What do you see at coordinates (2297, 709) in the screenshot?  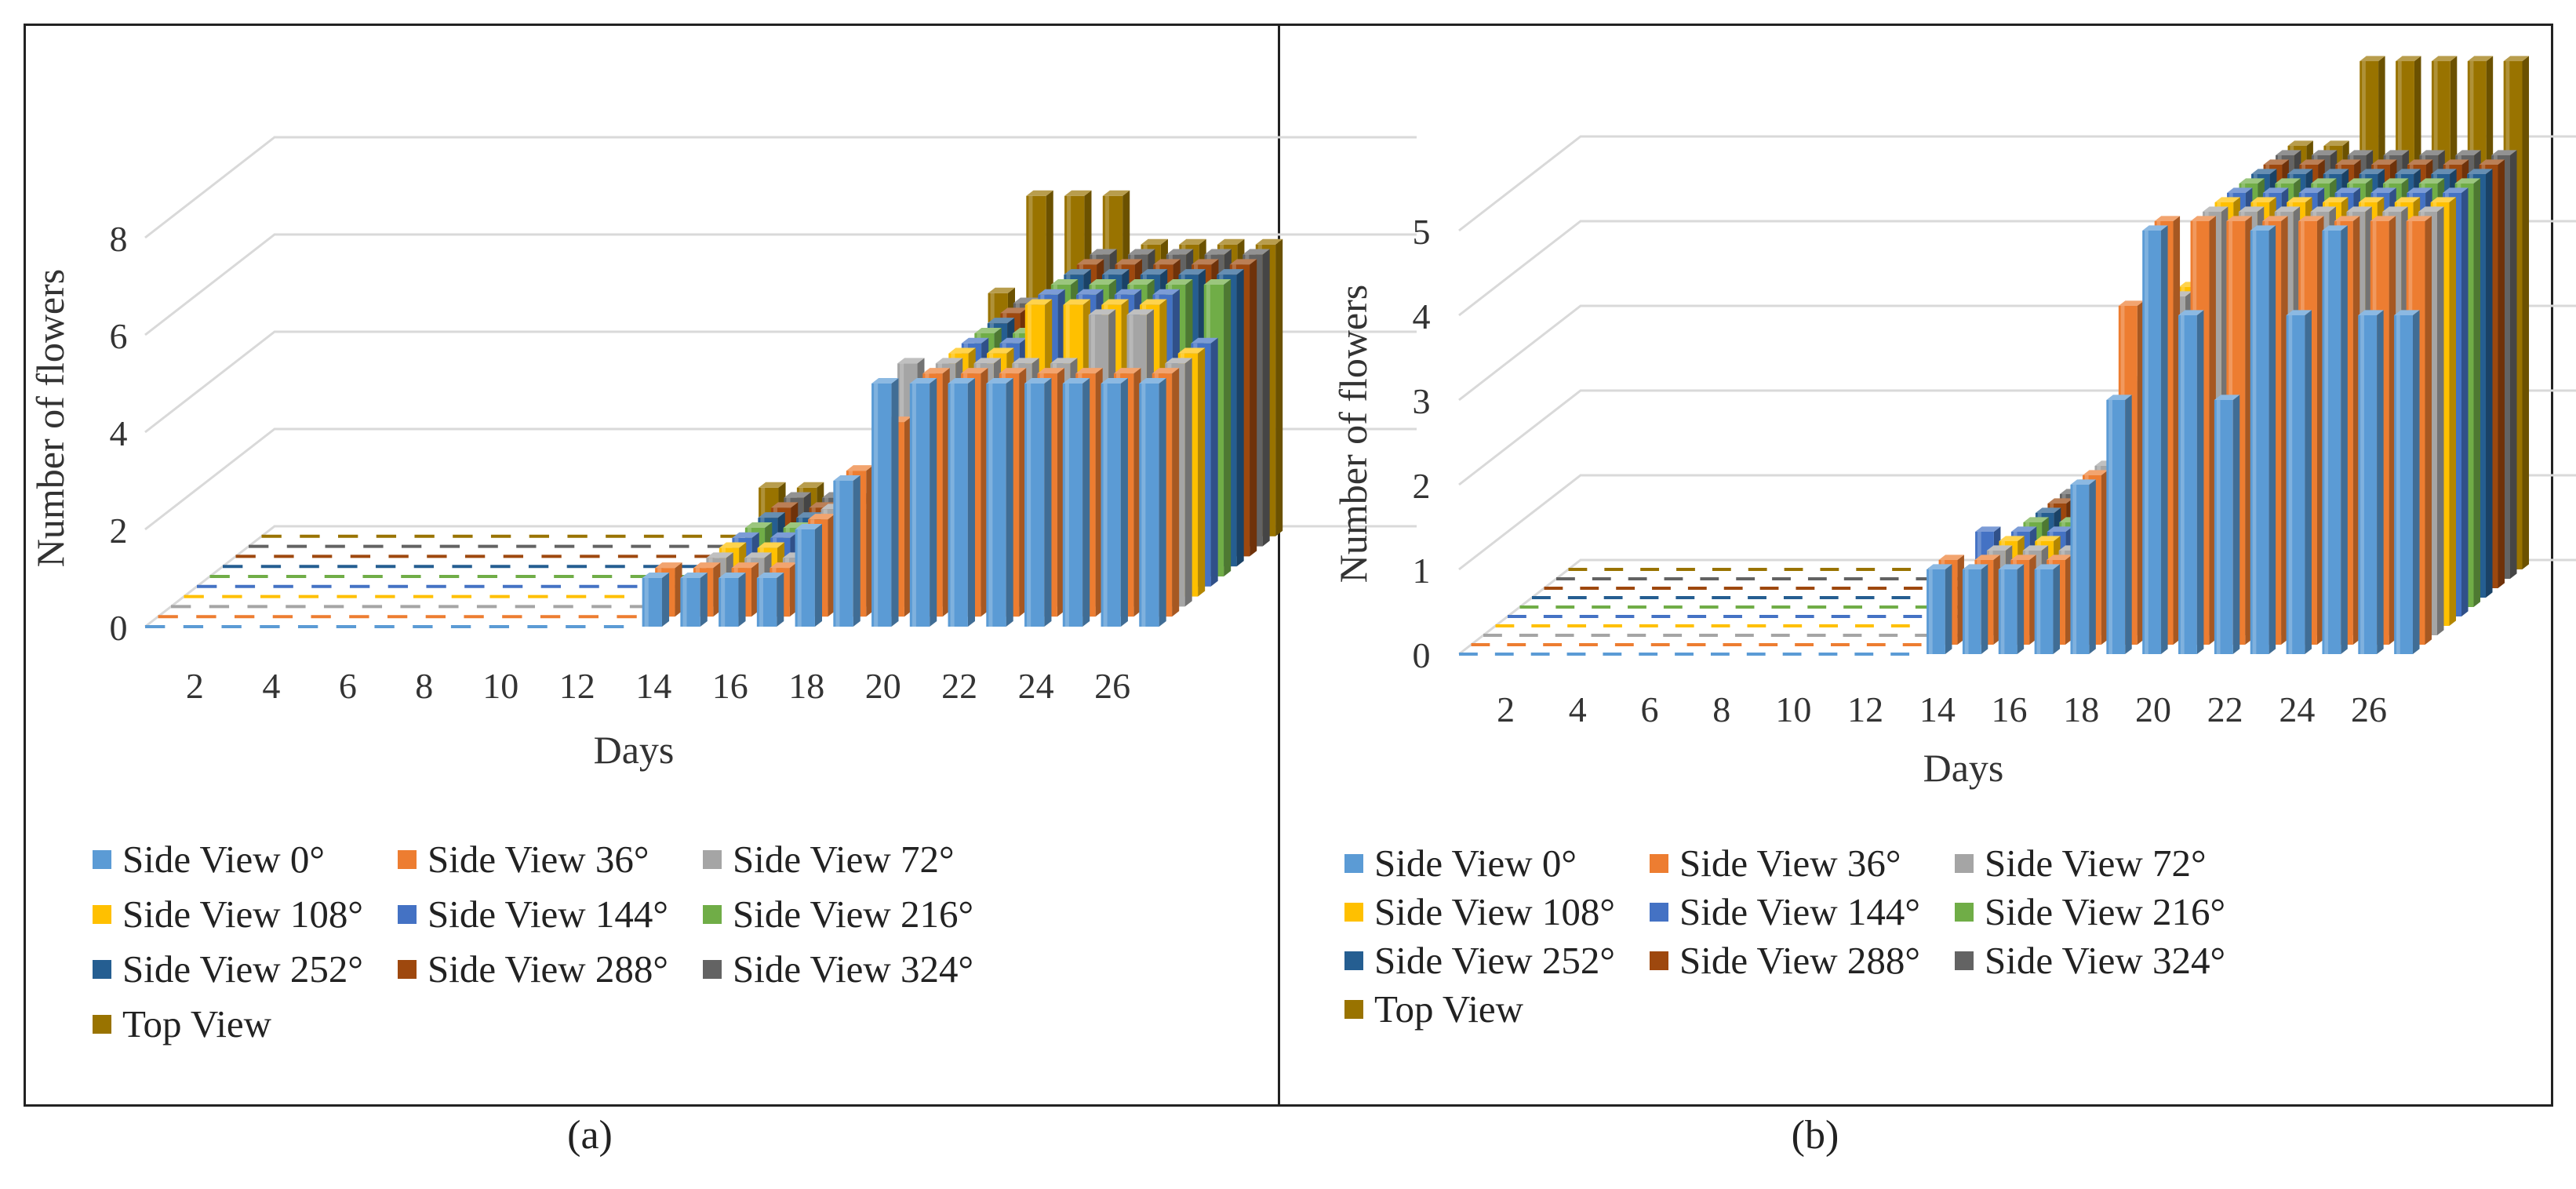 I see `x-tick-label: 24` at bounding box center [2297, 709].